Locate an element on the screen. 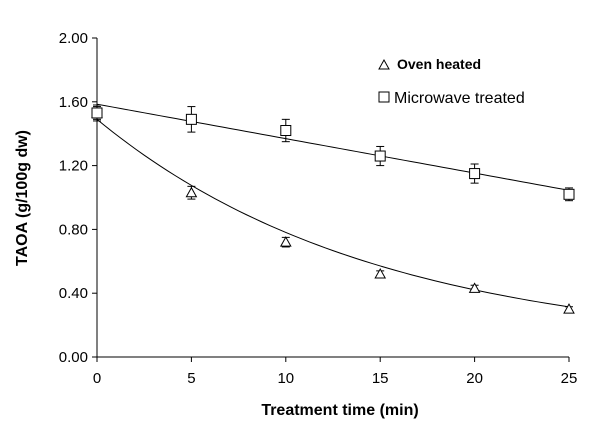 The width and height of the screenshot is (595, 436). x-tick-label: 0 is located at coordinates (97, 378).